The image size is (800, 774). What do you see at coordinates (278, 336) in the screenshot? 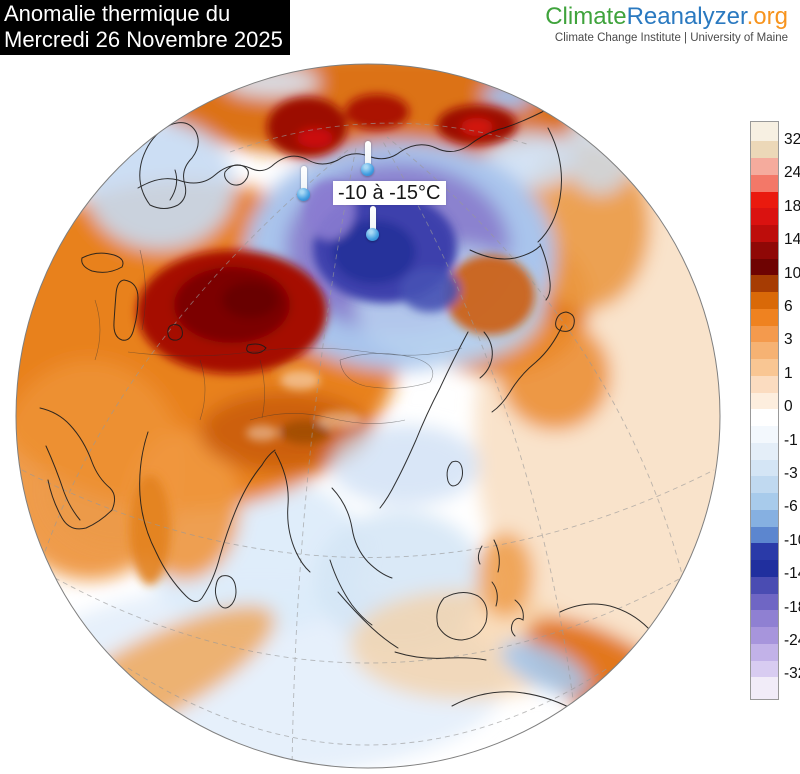
I see `country-borders` at bounding box center [278, 336].